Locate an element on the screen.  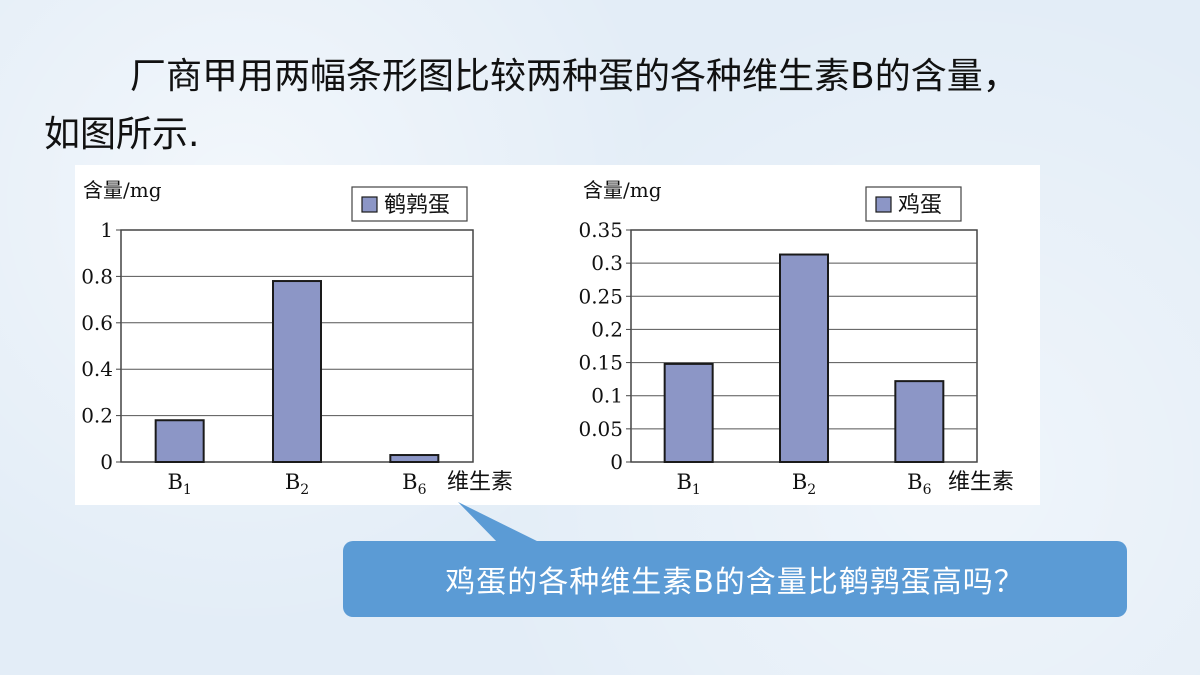
intro-line-1: 厂商甲用两幅条形图比较两种蛋的各种维生素B的含量， is located at coordinates (574, 76).